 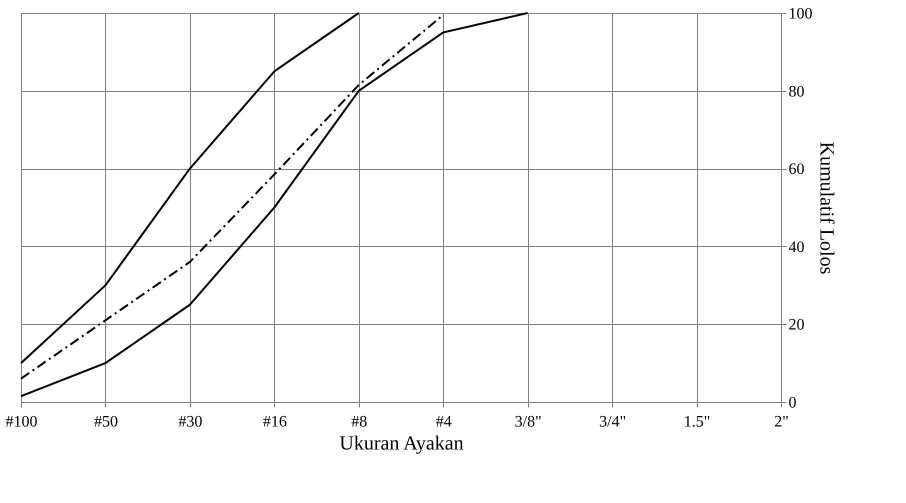 What do you see at coordinates (827, 208) in the screenshot?
I see `y-axis-title: Kumulatif Lolos` at bounding box center [827, 208].